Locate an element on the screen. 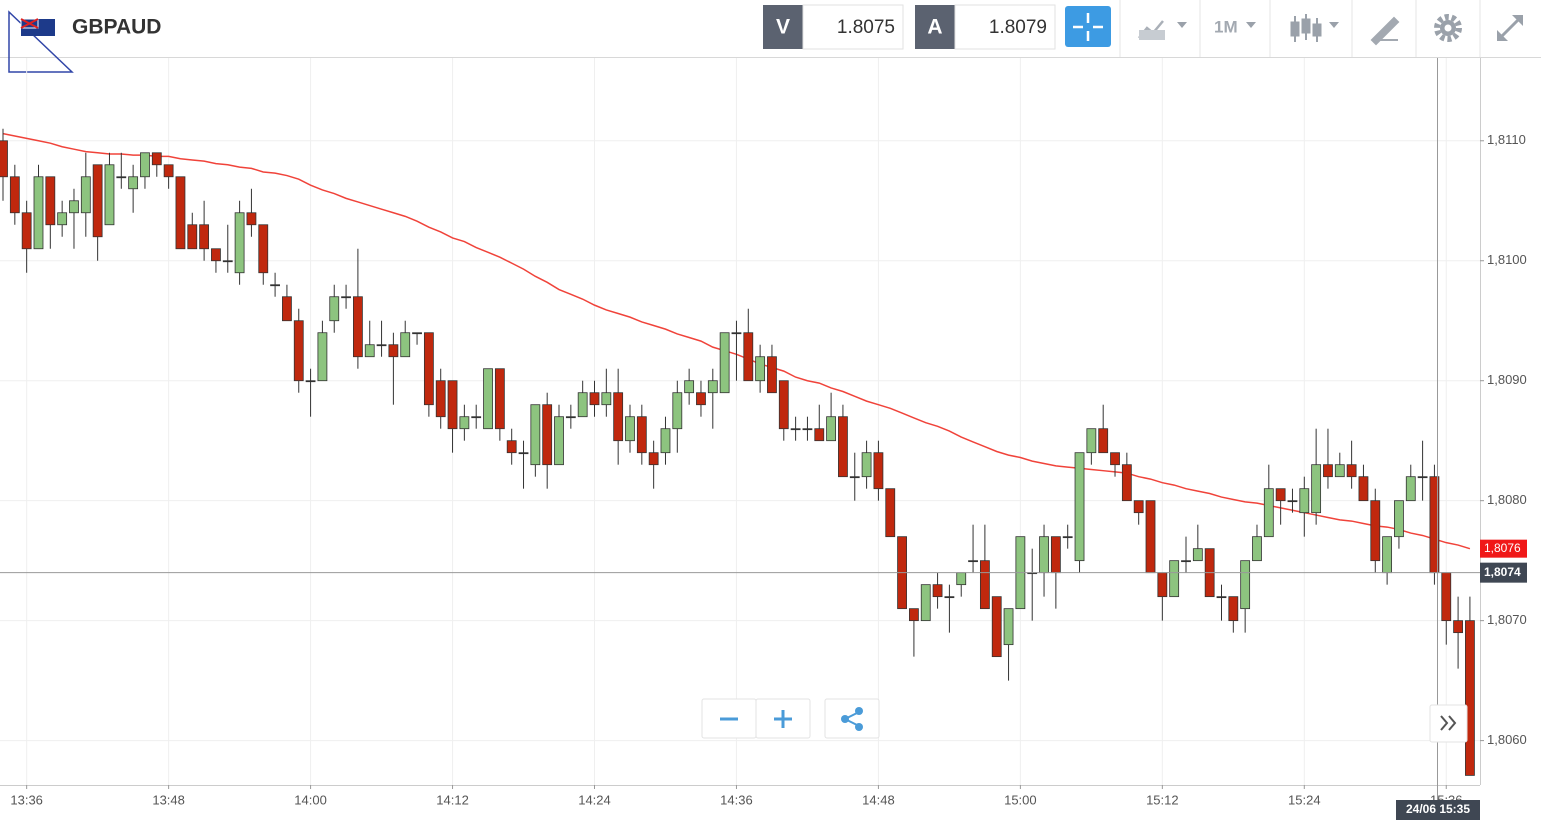  x-tick-label: 14:00 is located at coordinates (310, 799).